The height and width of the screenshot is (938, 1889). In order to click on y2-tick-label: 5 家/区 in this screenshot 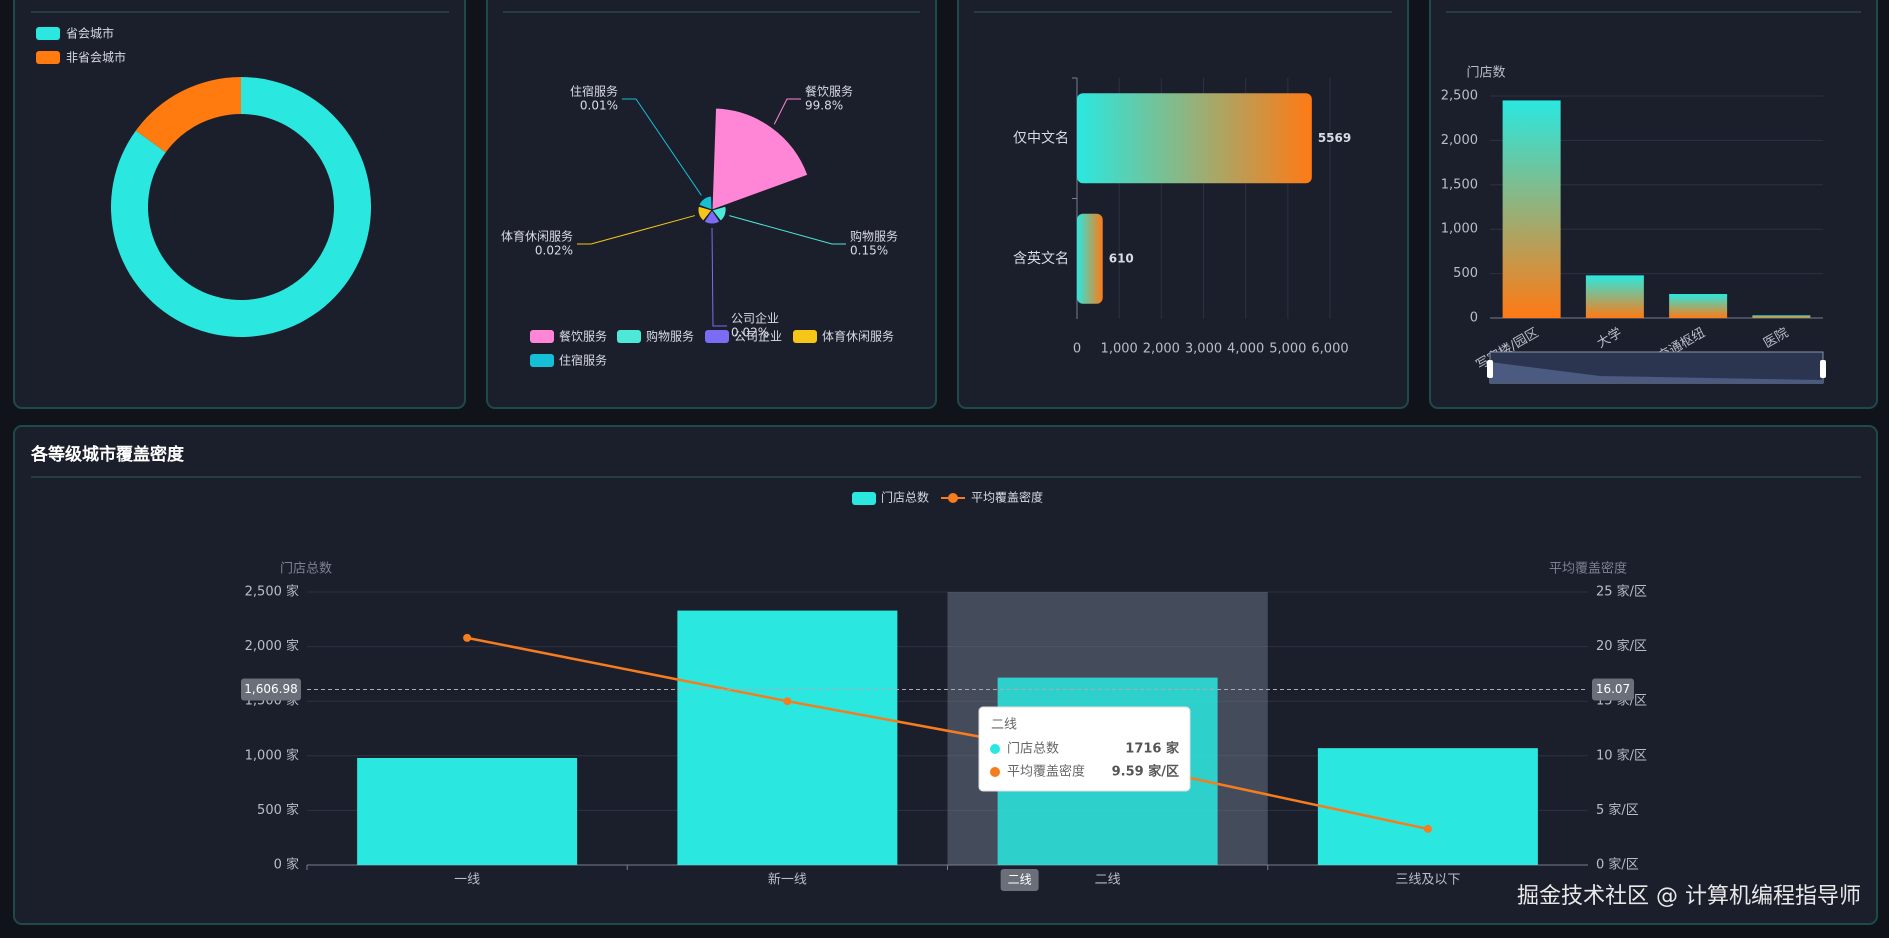, I will do `click(1617, 810)`.